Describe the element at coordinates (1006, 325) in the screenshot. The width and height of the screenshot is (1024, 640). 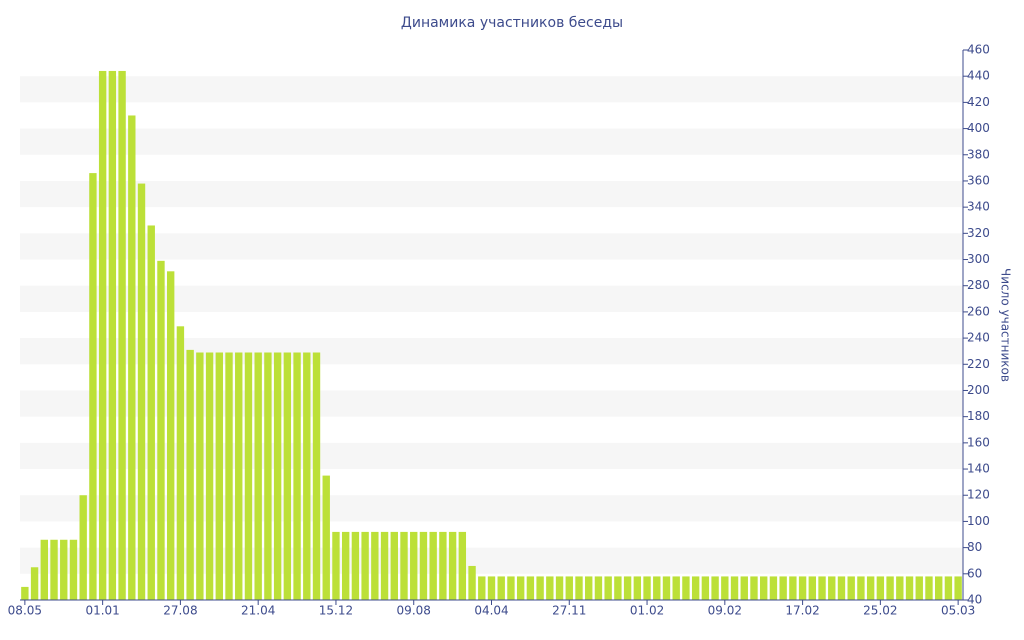
I see `y-axis-label: Число участников` at that location.